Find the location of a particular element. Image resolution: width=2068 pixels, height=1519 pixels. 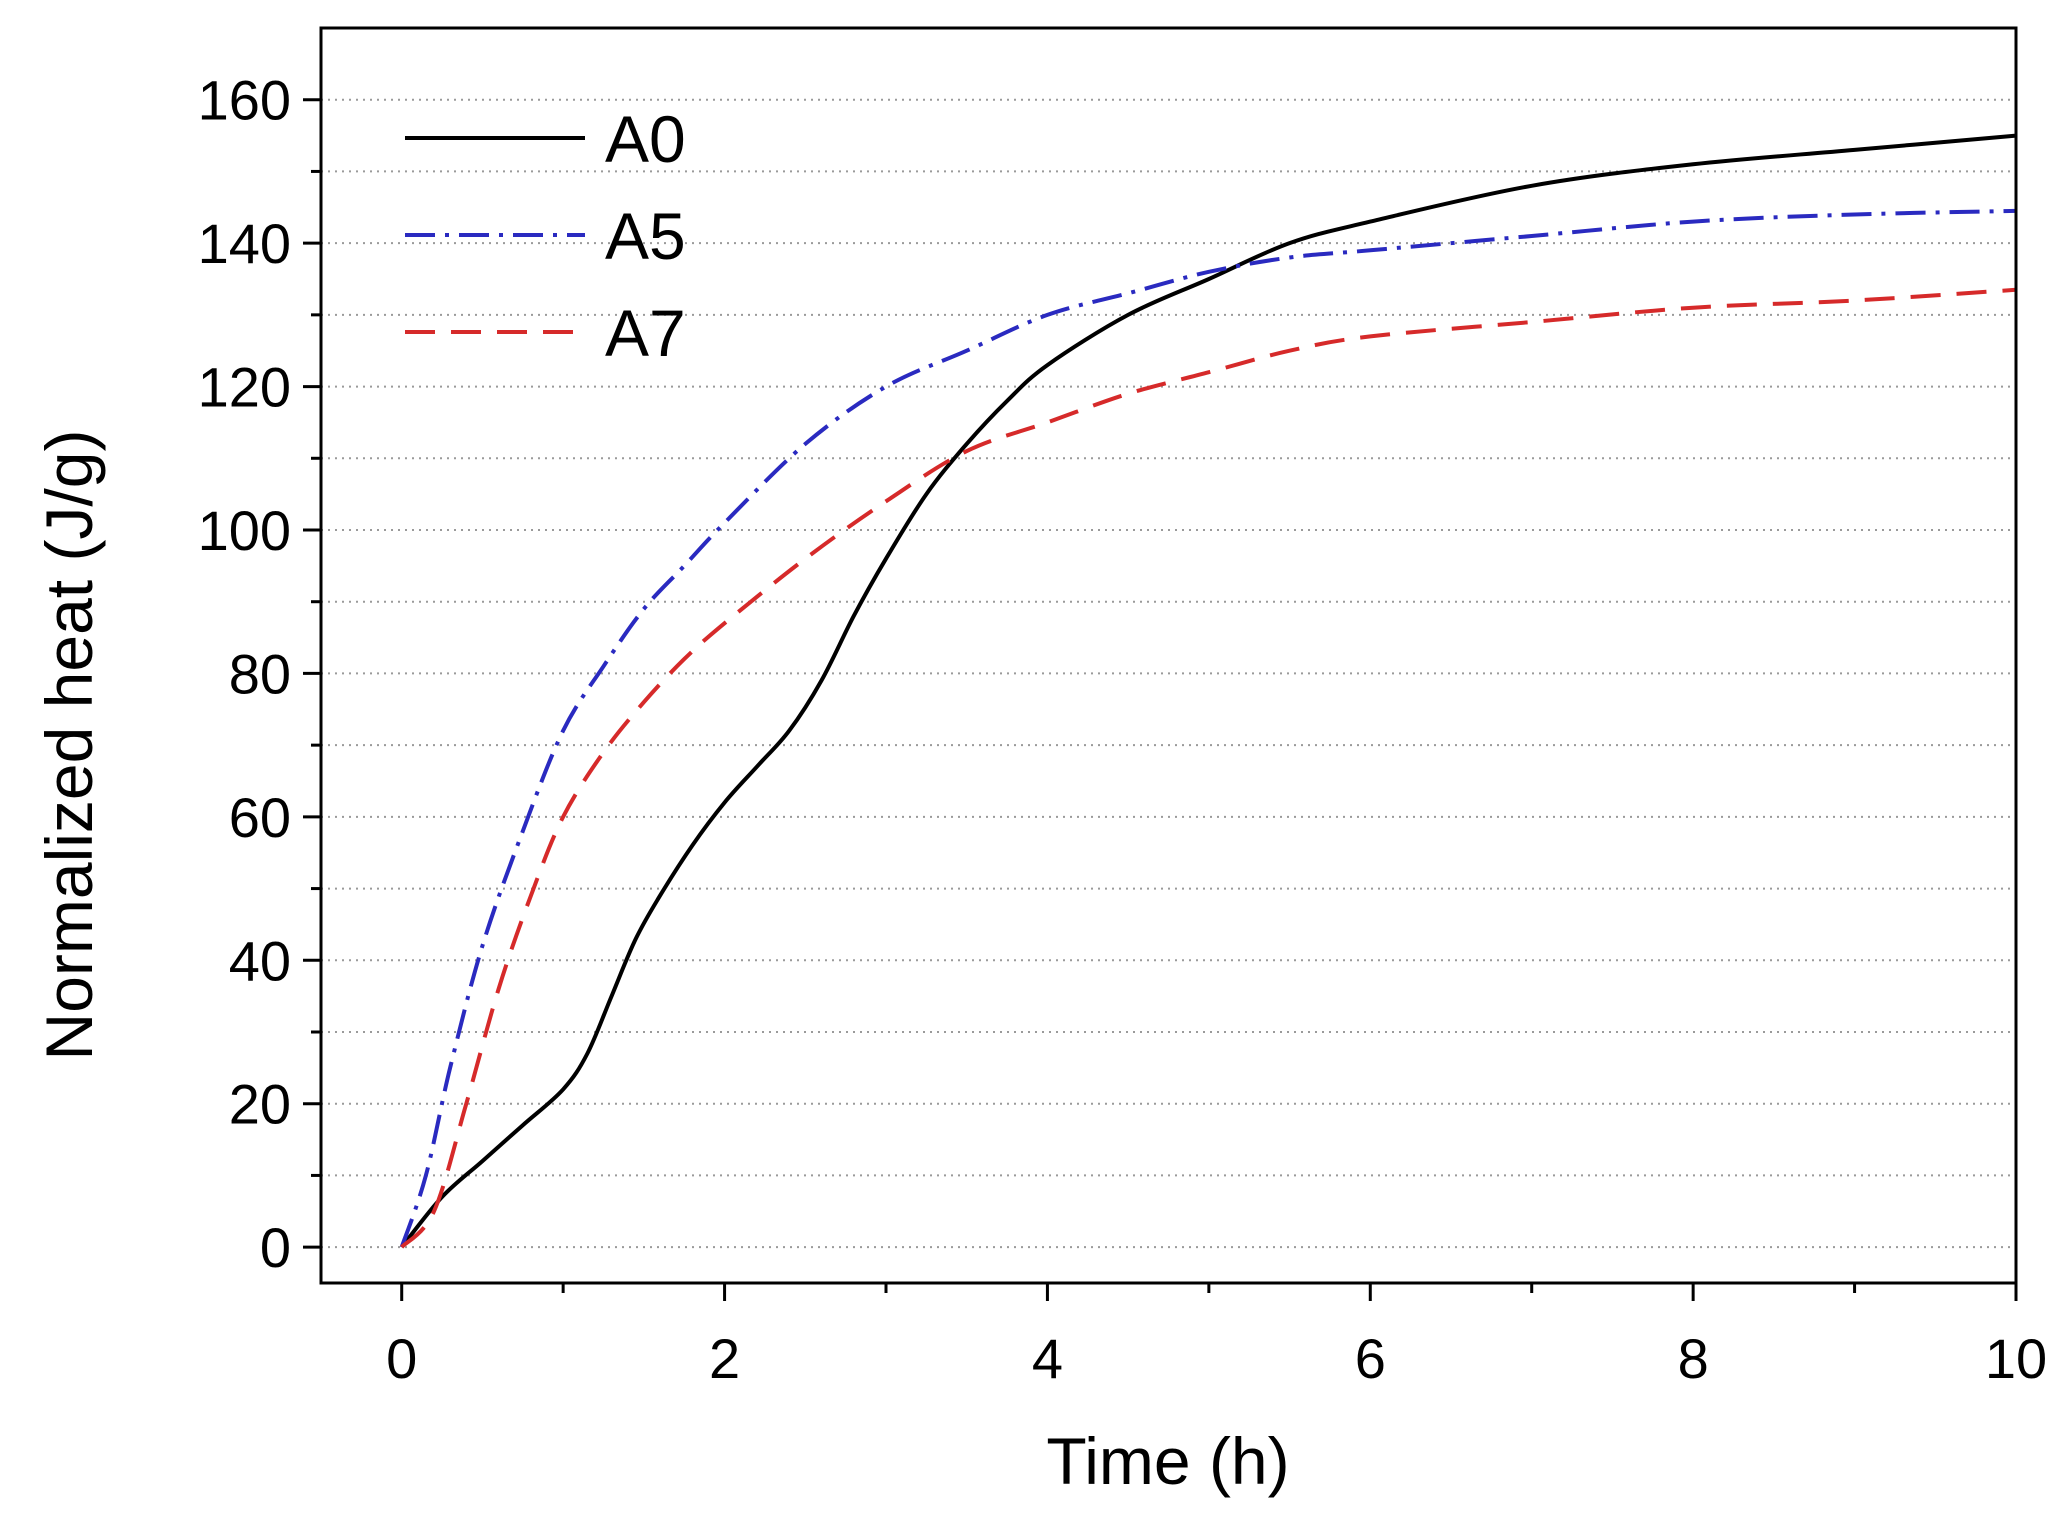

y-tick-label: 120 is located at coordinates (244, 387).